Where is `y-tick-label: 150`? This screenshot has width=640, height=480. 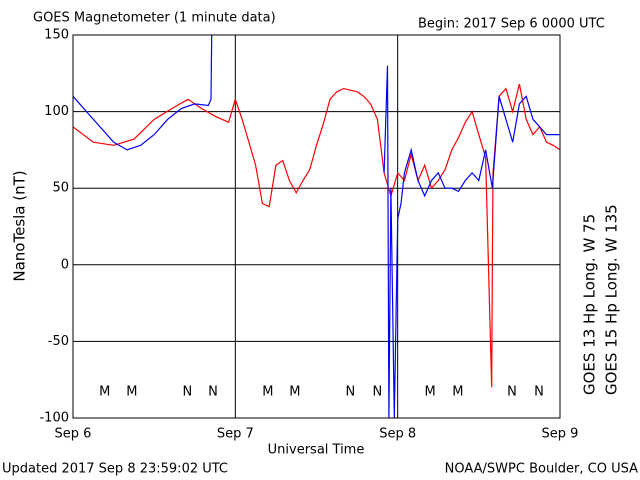
y-tick-label: 150 is located at coordinates (56, 35).